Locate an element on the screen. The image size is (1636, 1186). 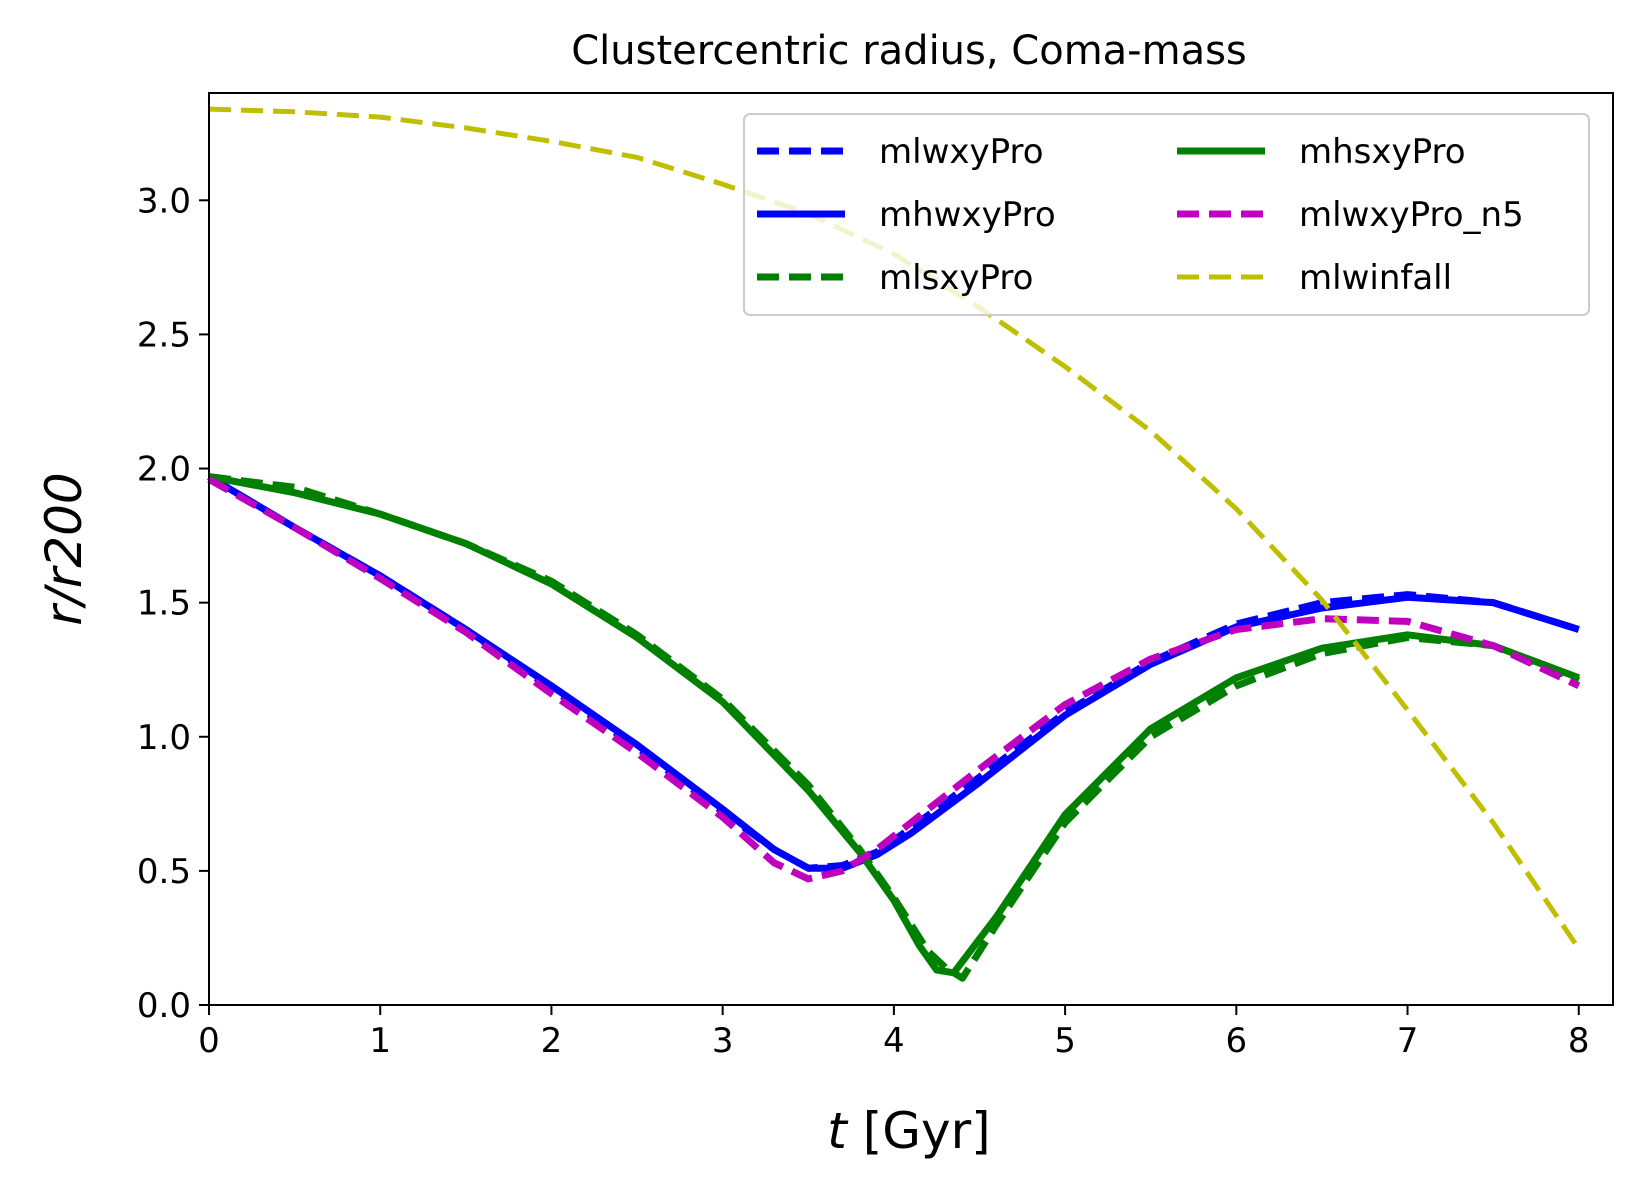
legend-label-mlwxypro: mlwxyPro is located at coordinates (961, 152).